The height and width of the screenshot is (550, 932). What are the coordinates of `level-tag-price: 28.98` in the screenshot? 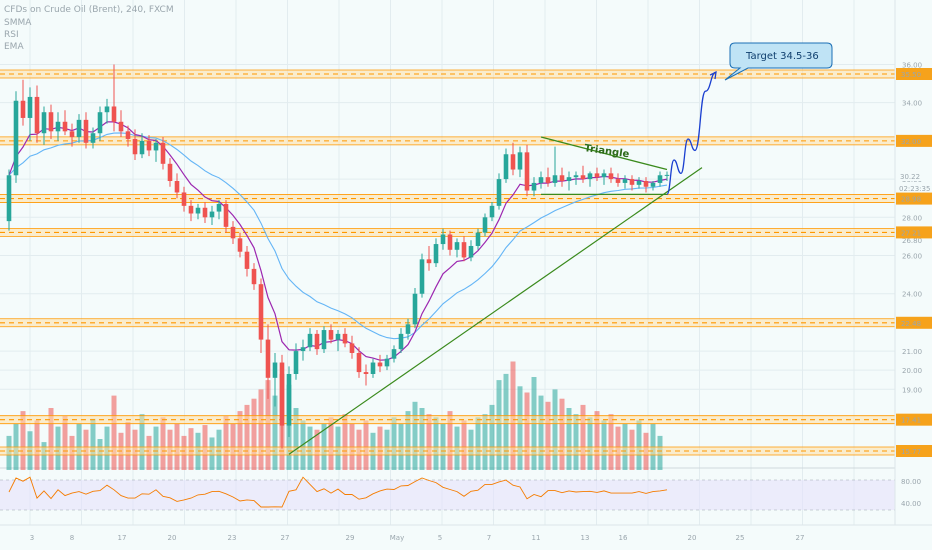 It's located at (911, 200).